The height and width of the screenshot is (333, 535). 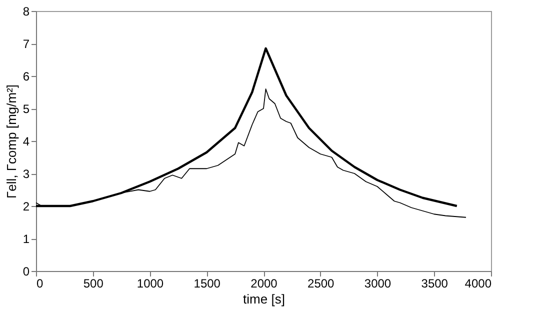 What do you see at coordinates (26, 239) in the screenshot?
I see `y-tick-label: 1` at bounding box center [26, 239].